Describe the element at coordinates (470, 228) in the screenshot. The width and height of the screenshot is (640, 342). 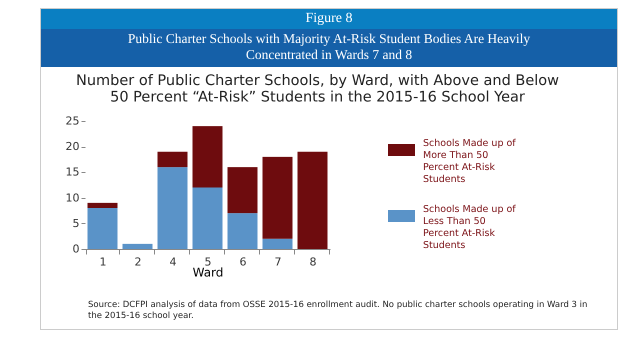
I see `legend-label: Schools Made up of Less Than 50 Percent At-Risk Students` at that location.